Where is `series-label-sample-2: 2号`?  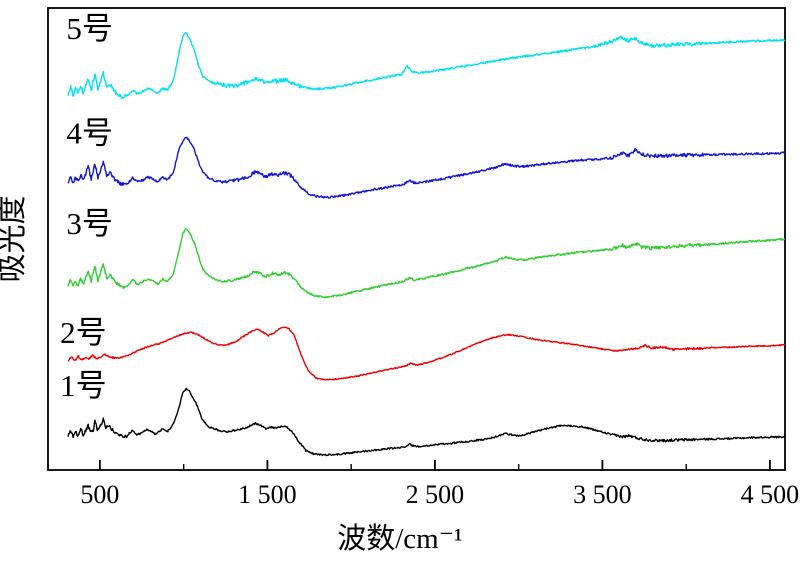 series-label-sample-2: 2号 is located at coordinates (83, 332).